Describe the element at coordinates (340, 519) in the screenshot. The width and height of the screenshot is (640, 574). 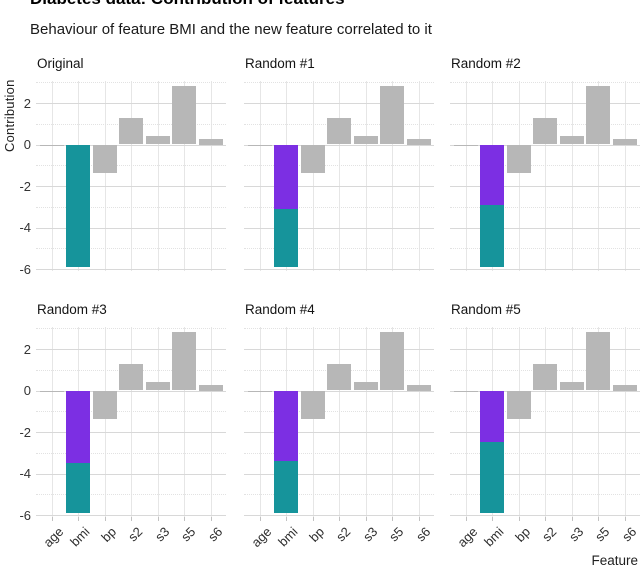
I see `x-tick-mark-s2` at that location.